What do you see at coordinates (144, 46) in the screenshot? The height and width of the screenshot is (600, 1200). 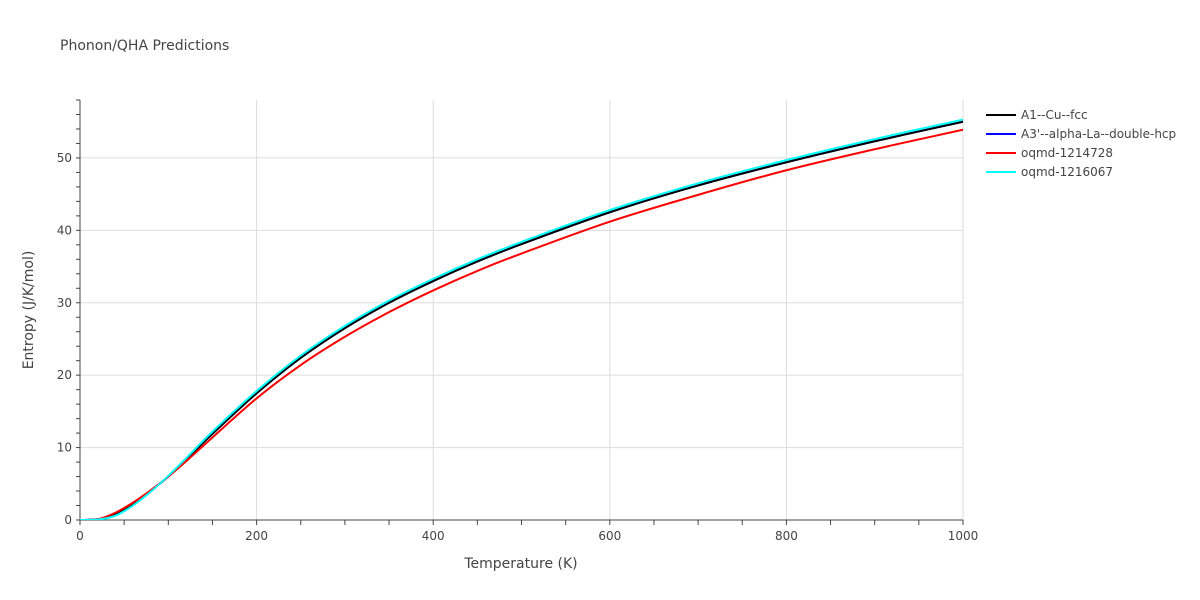 I see `chart-title: Phonon/QHA Predictions` at bounding box center [144, 46].